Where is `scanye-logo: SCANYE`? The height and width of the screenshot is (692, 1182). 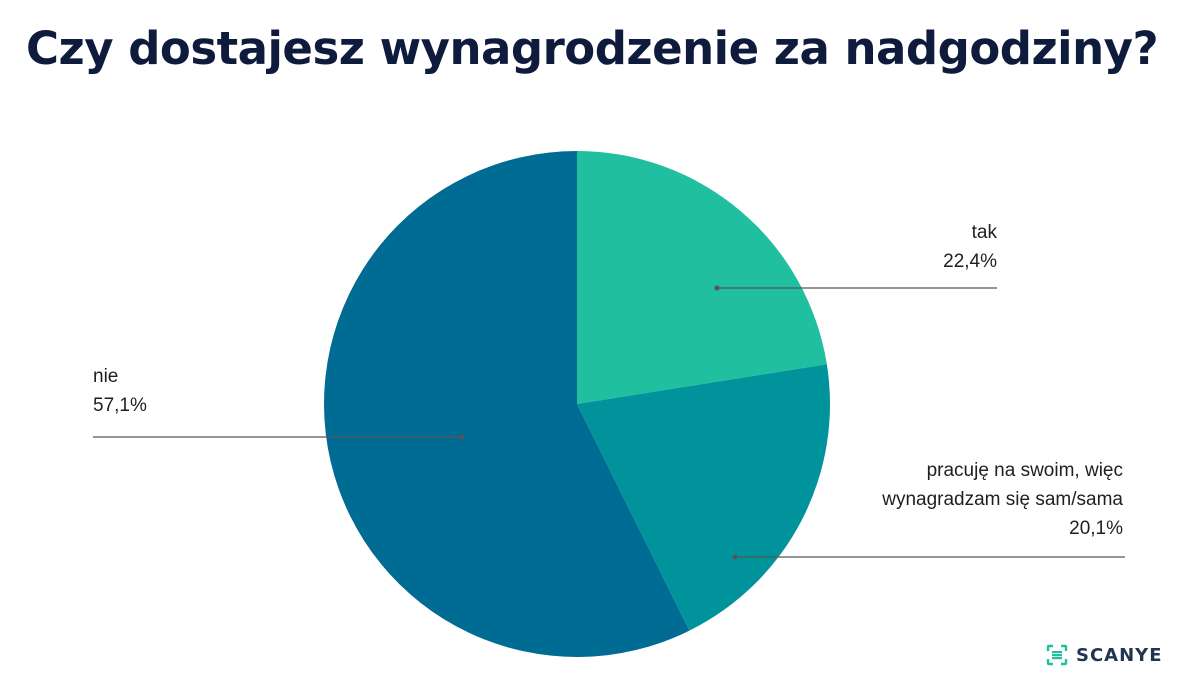 scanye-logo: SCANYE is located at coordinates (1104, 655).